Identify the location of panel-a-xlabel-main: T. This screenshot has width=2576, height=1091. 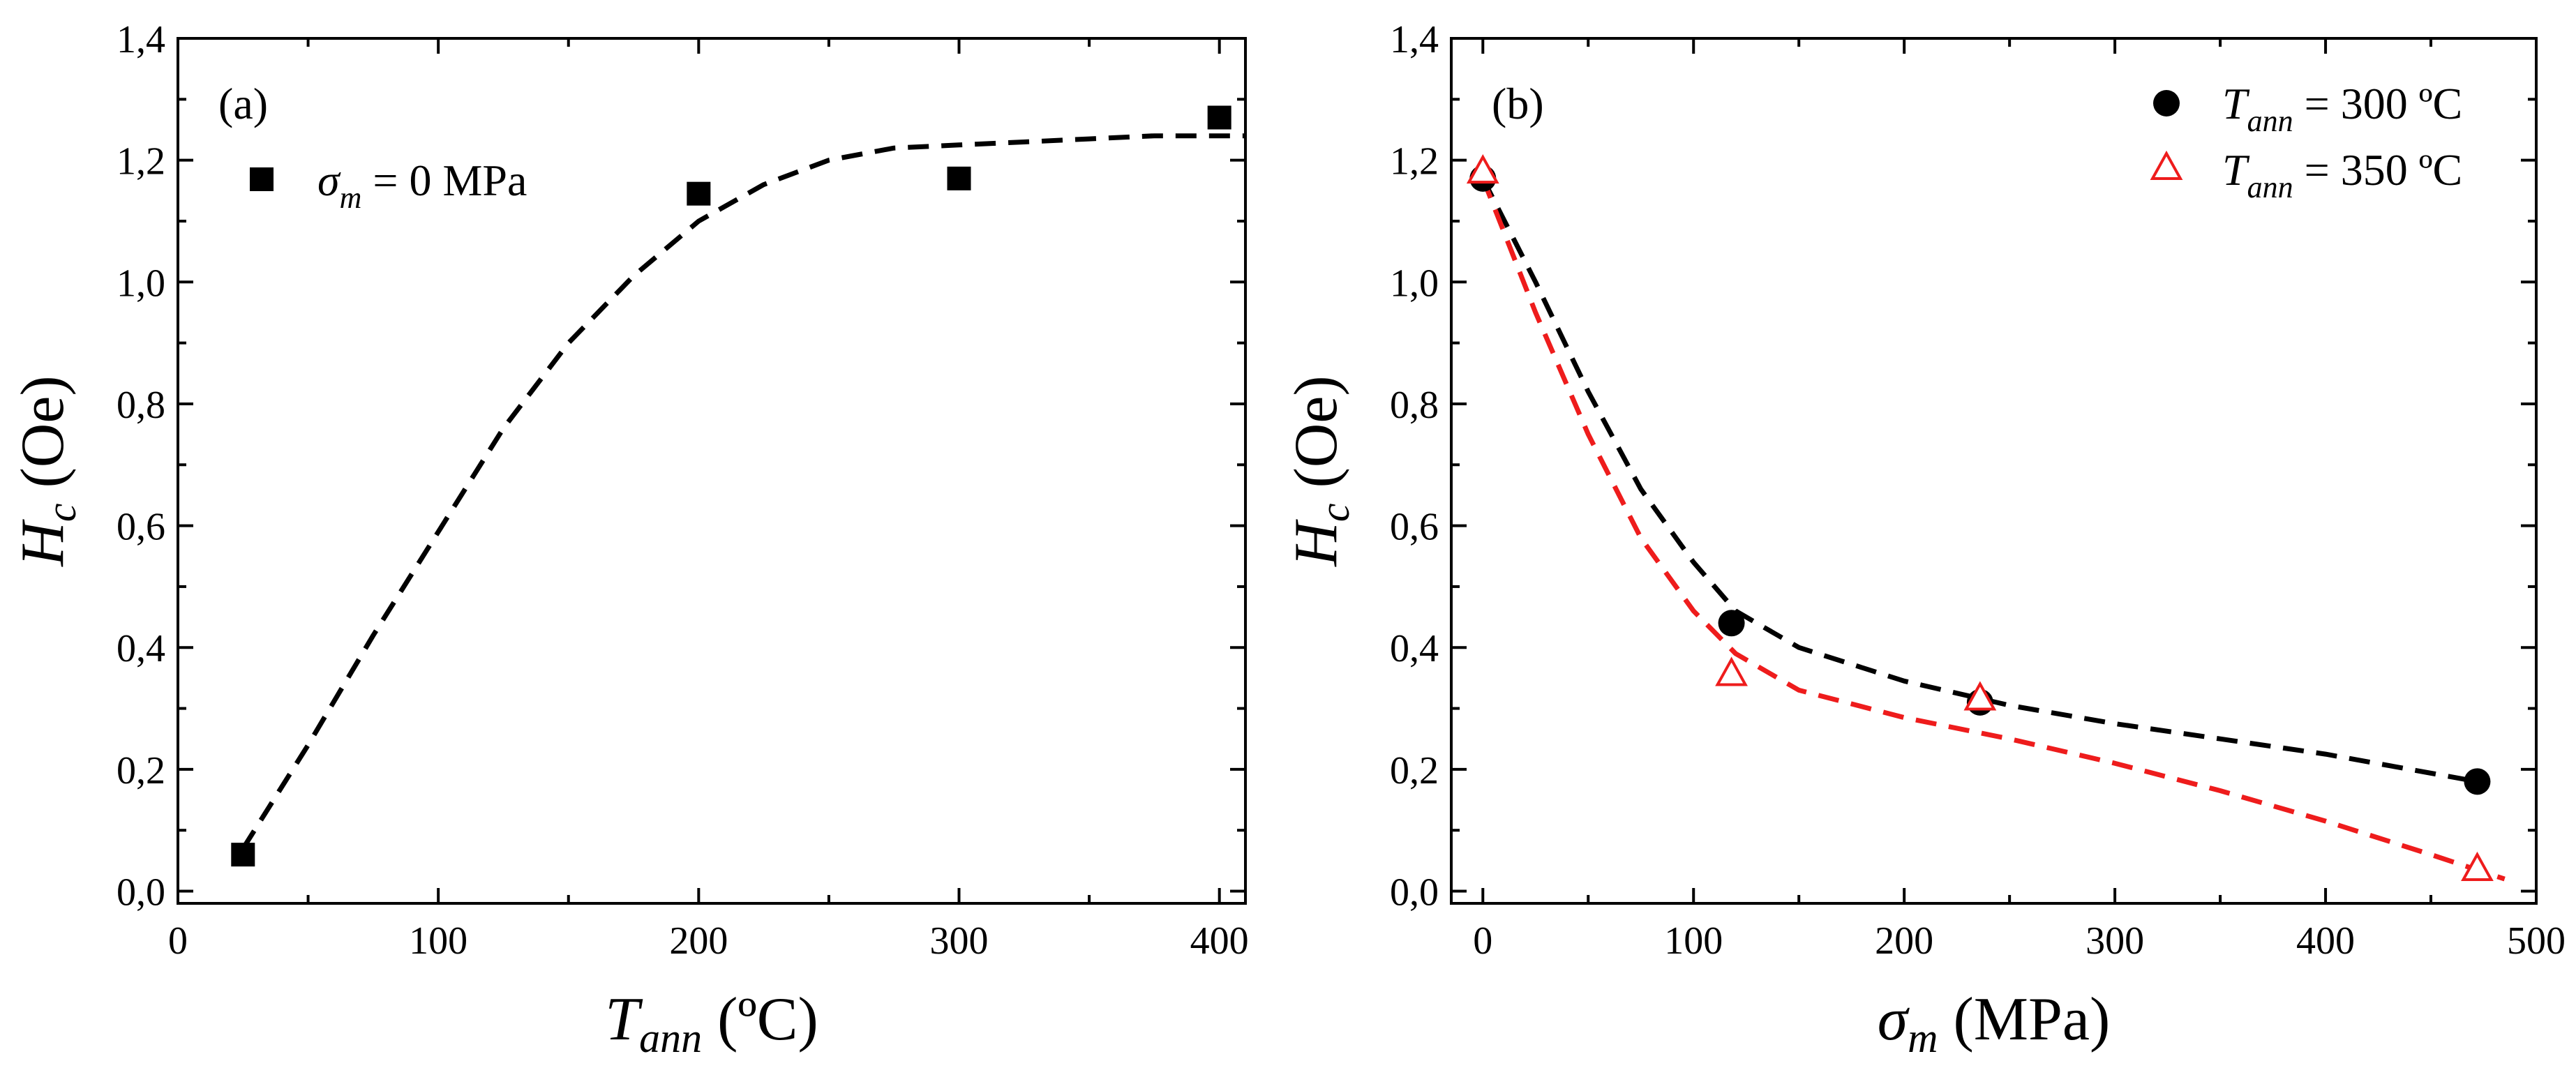
(624, 1020).